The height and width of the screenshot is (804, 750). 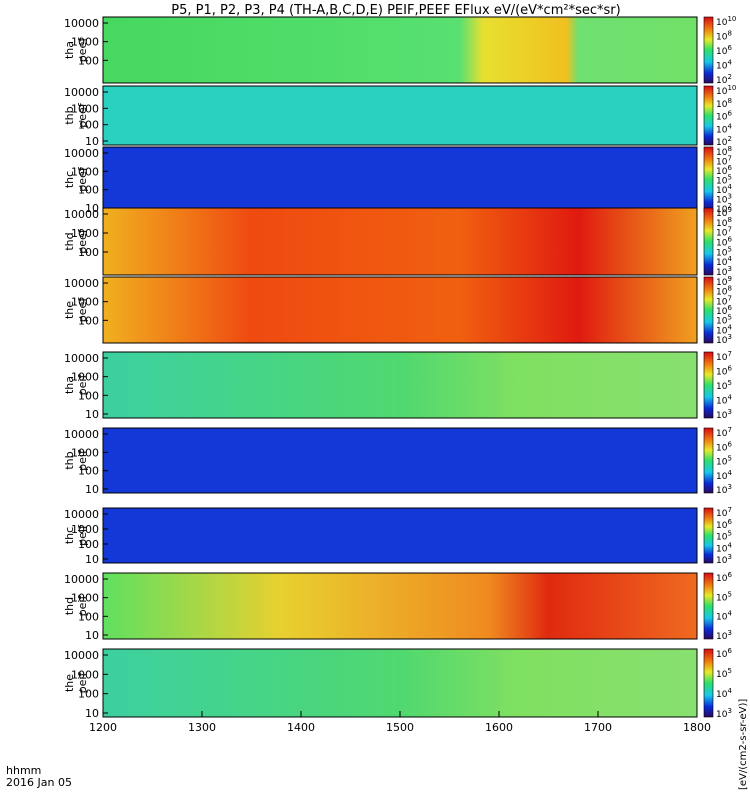 I want to click on x-tick-label: 1700, so click(x=598, y=727).